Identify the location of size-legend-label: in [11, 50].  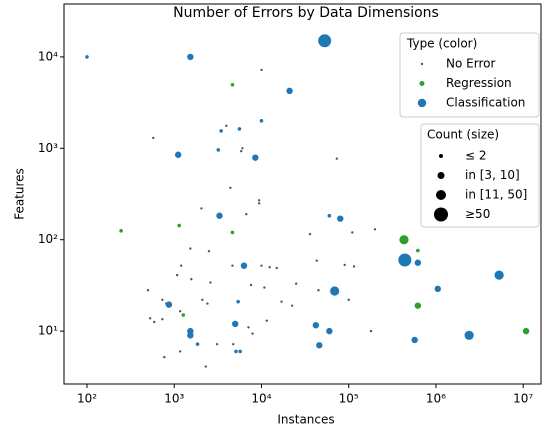
(496, 195).